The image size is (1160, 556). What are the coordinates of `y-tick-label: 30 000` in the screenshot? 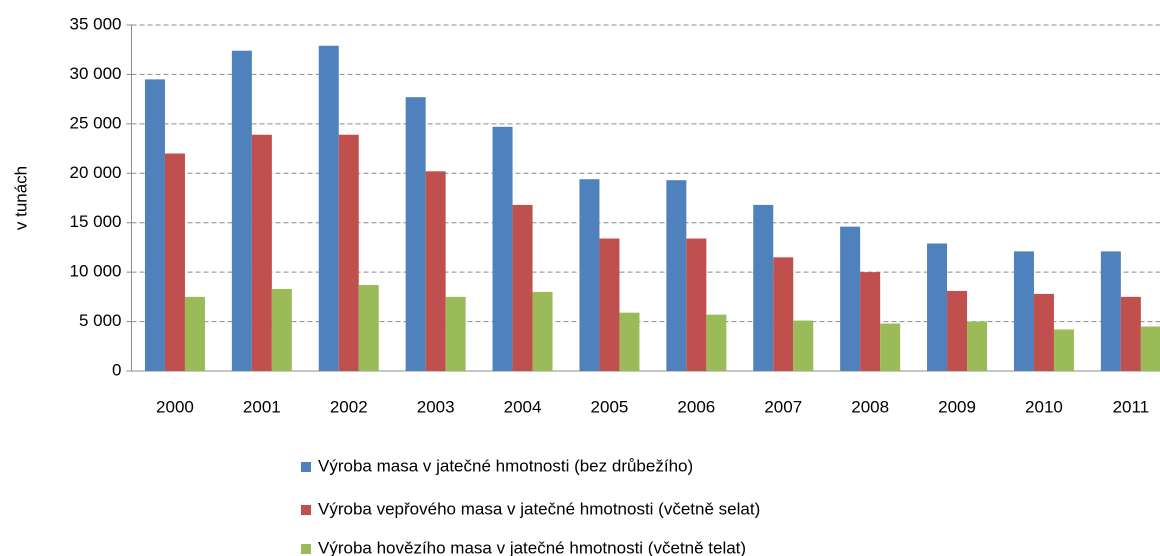 It's located at (96, 73).